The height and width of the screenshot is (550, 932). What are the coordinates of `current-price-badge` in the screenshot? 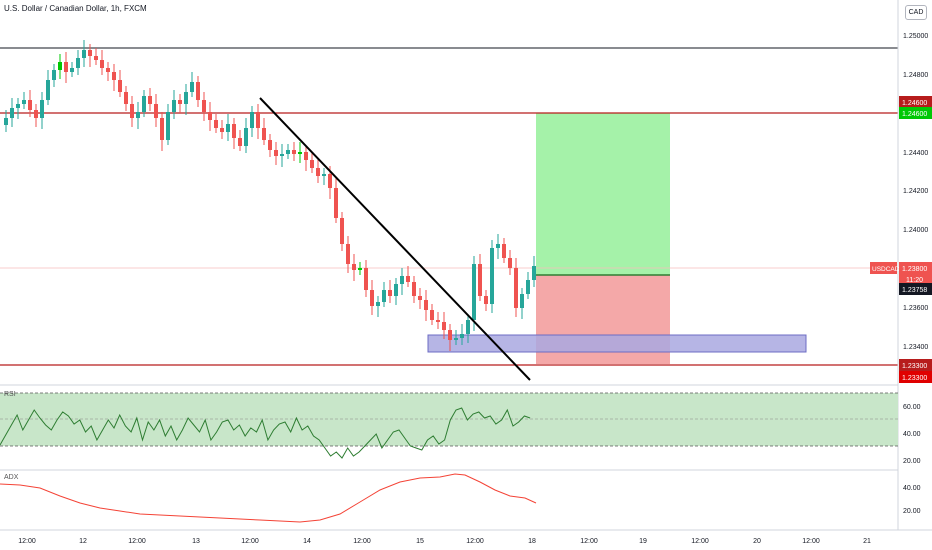 It's located at (915, 268).